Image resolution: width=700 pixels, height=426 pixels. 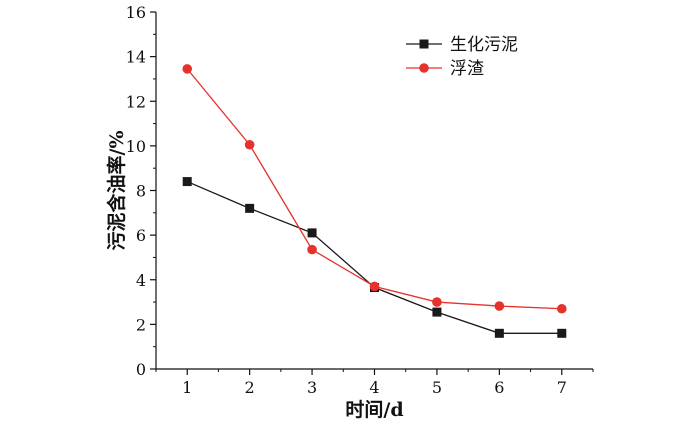 What do you see at coordinates (141, 280) in the screenshot?
I see `y-tick-label: 4` at bounding box center [141, 280].